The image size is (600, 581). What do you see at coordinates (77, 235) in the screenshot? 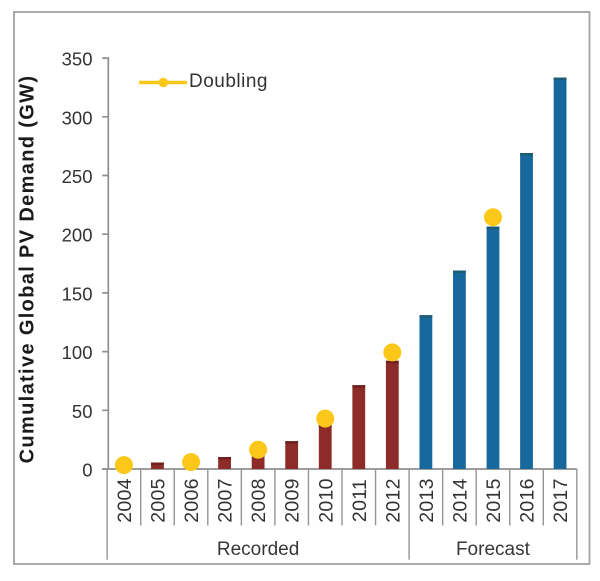
I see `svg-text: 200` at bounding box center [77, 235].